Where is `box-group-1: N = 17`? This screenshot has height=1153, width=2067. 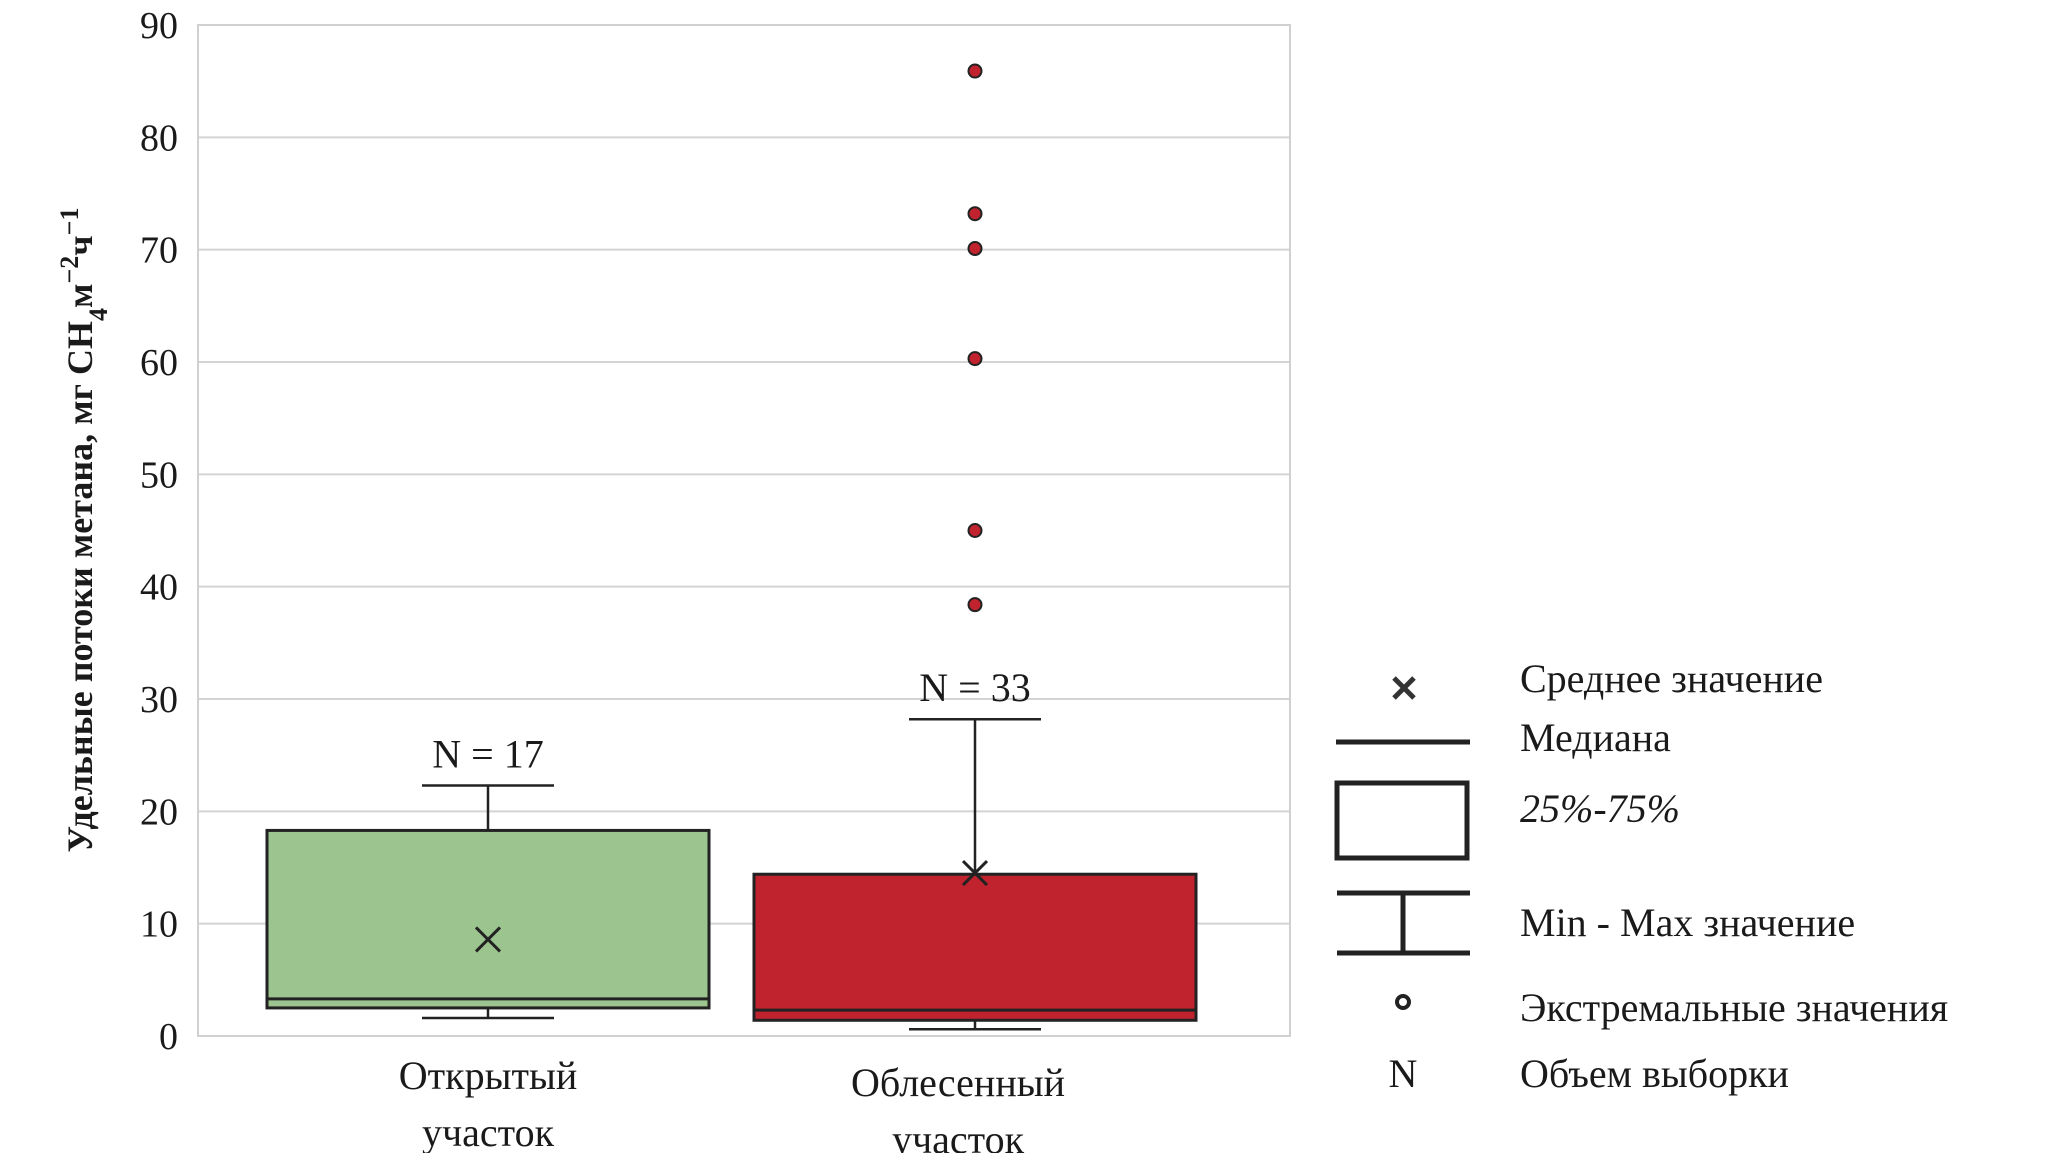 box-group-1: N = 17 is located at coordinates (488, 875).